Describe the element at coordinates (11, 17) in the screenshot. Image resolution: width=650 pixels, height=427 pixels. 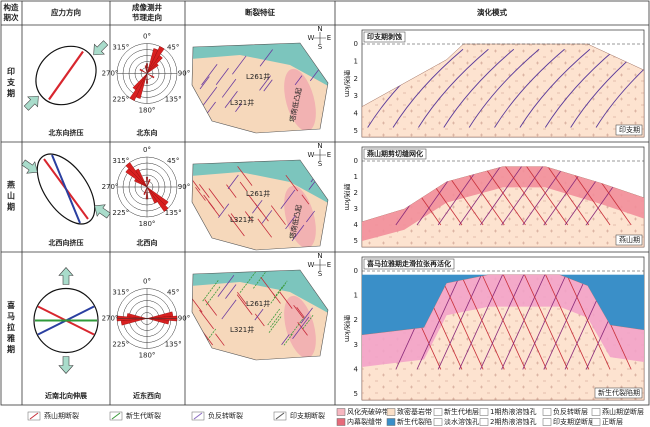
I see `header-period: 期次` at that location.